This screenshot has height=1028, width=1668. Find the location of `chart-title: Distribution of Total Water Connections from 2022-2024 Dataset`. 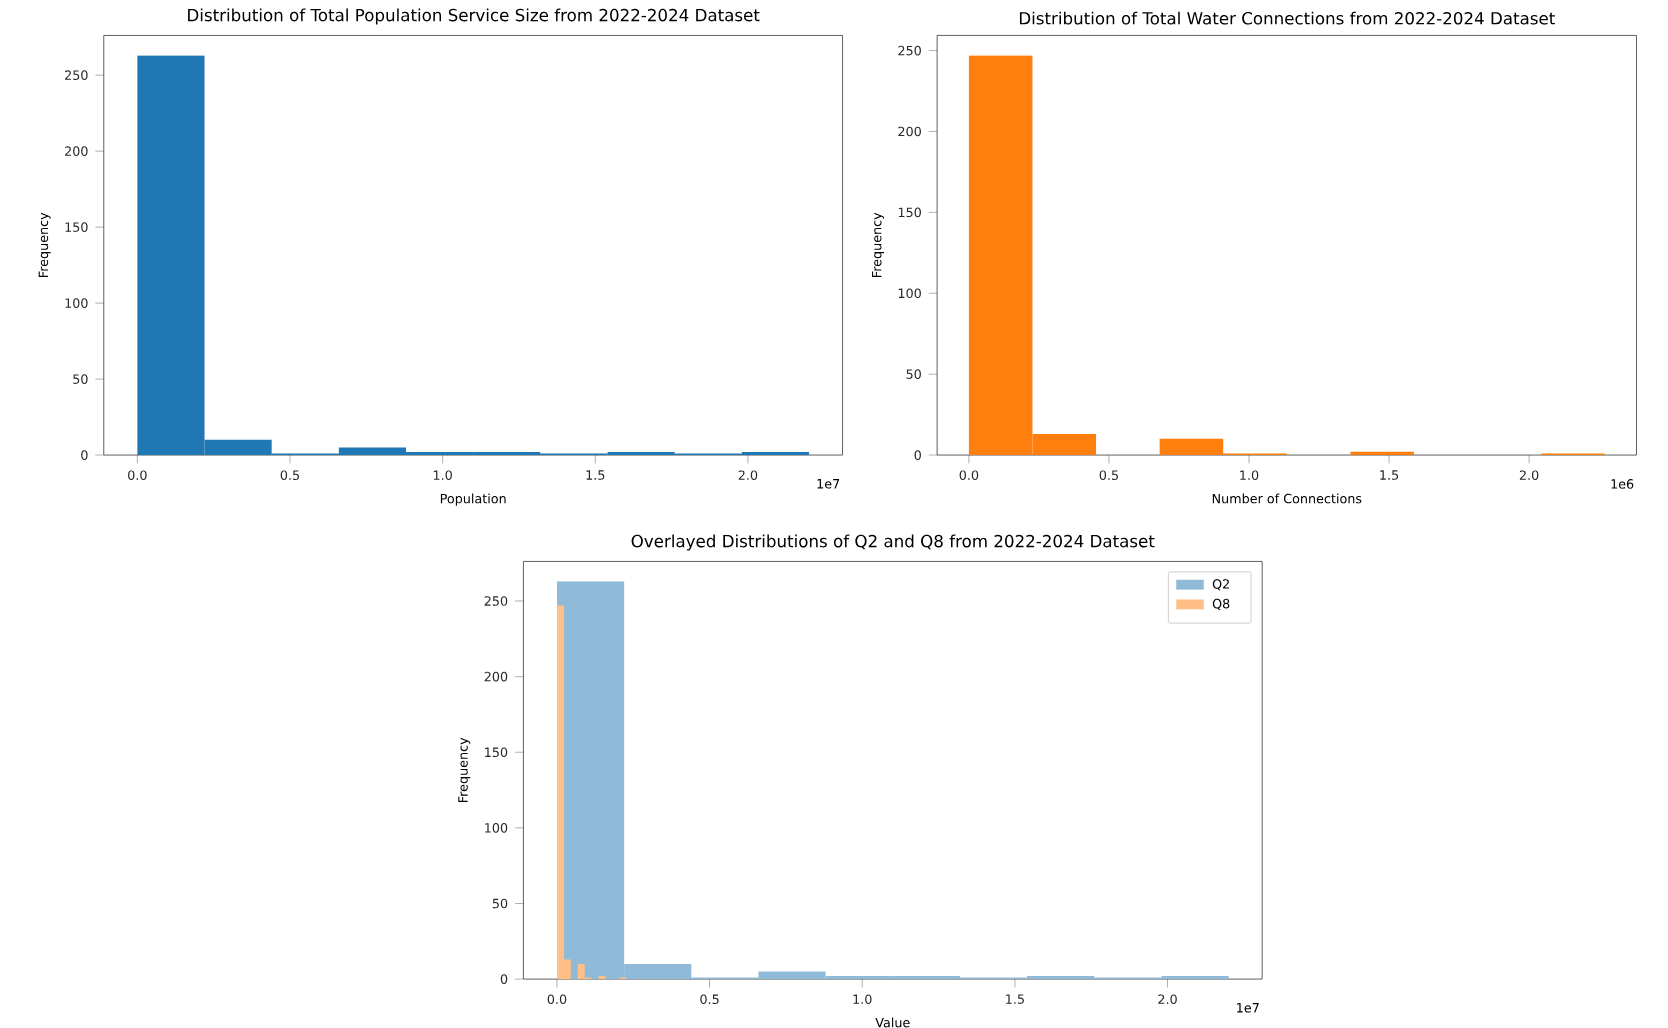

chart-title: Distribution of Total Water Connections from 2022-2024 Dataset is located at coordinates (1287, 18).